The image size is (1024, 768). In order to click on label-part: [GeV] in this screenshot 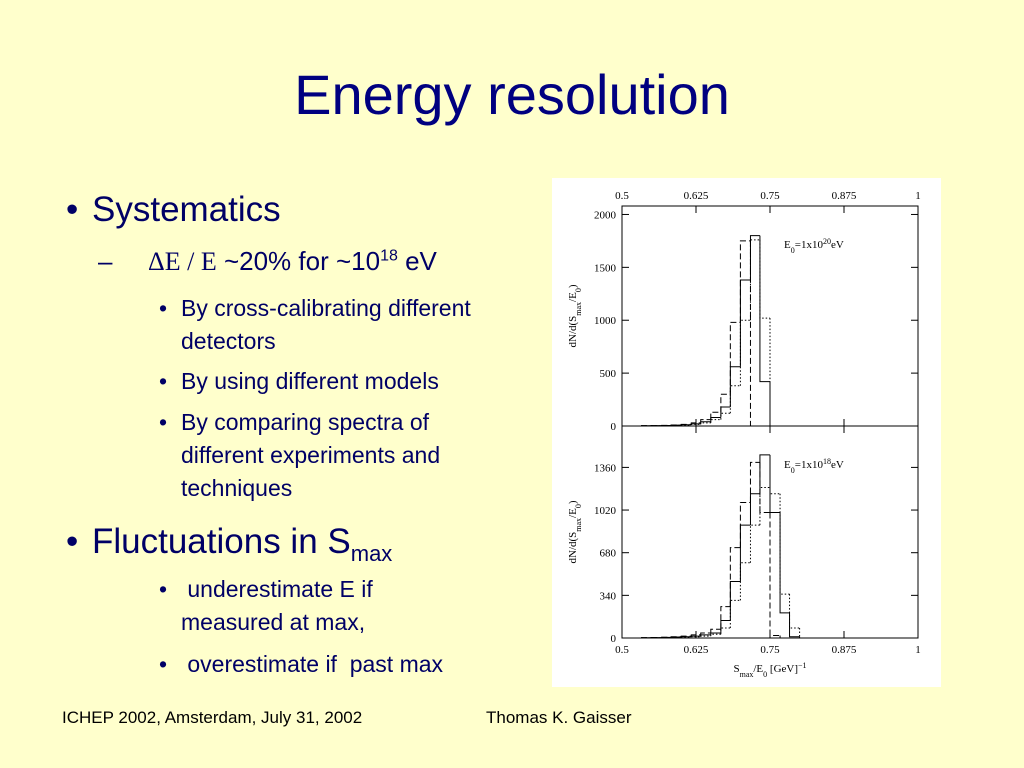, I will do `click(782, 669)`.